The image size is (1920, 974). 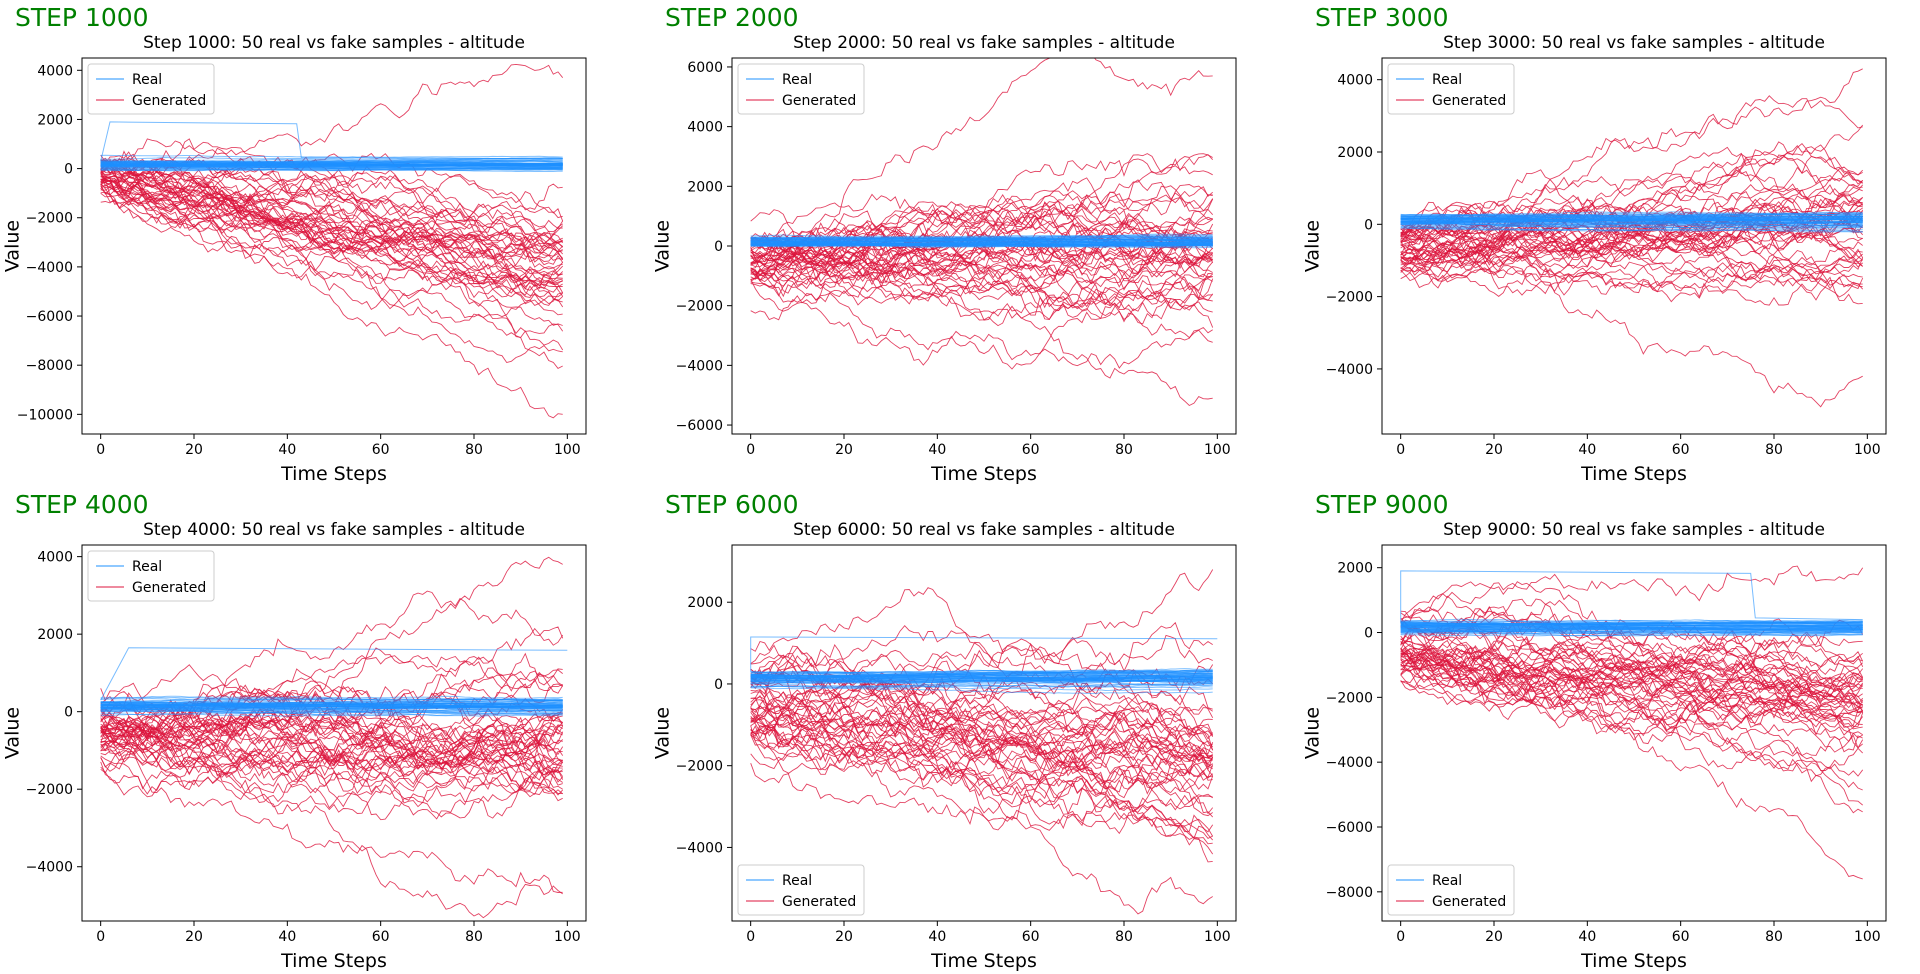 I want to click on step-label: STEP 4000, so click(x=82, y=504).